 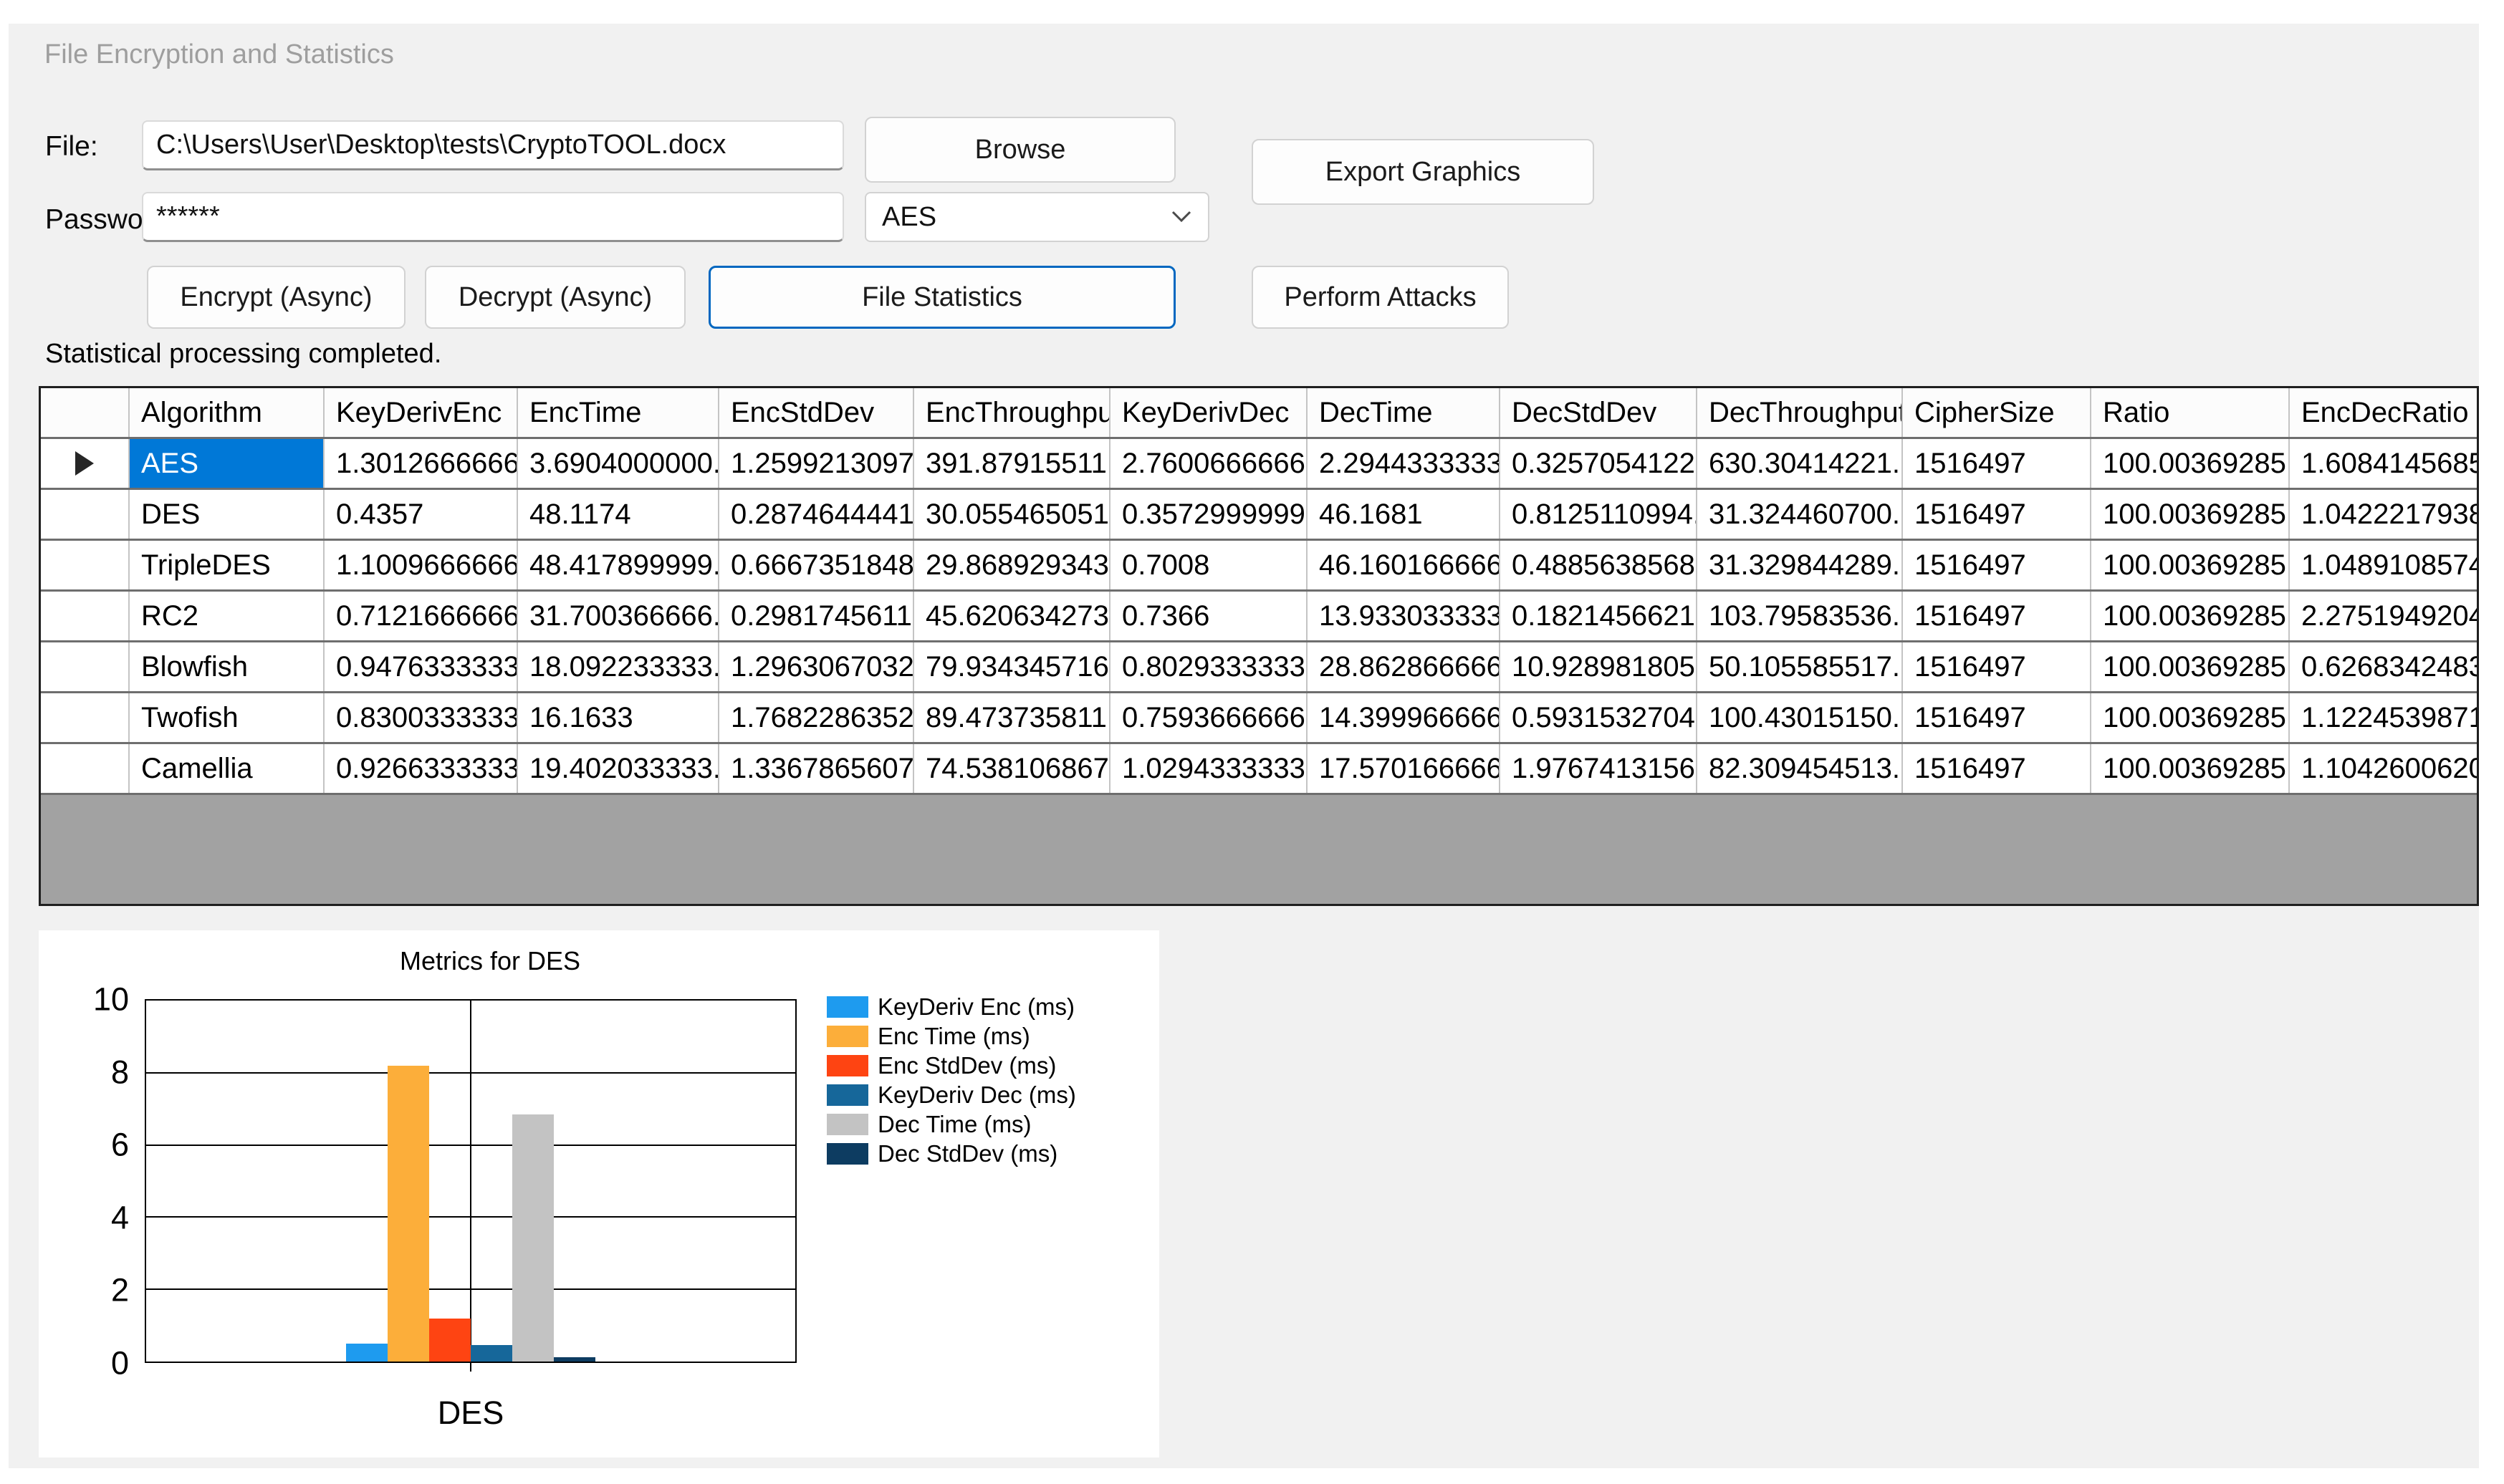 What do you see at coordinates (228, 768) in the screenshot?
I see `algorithm-cell: Camellia` at bounding box center [228, 768].